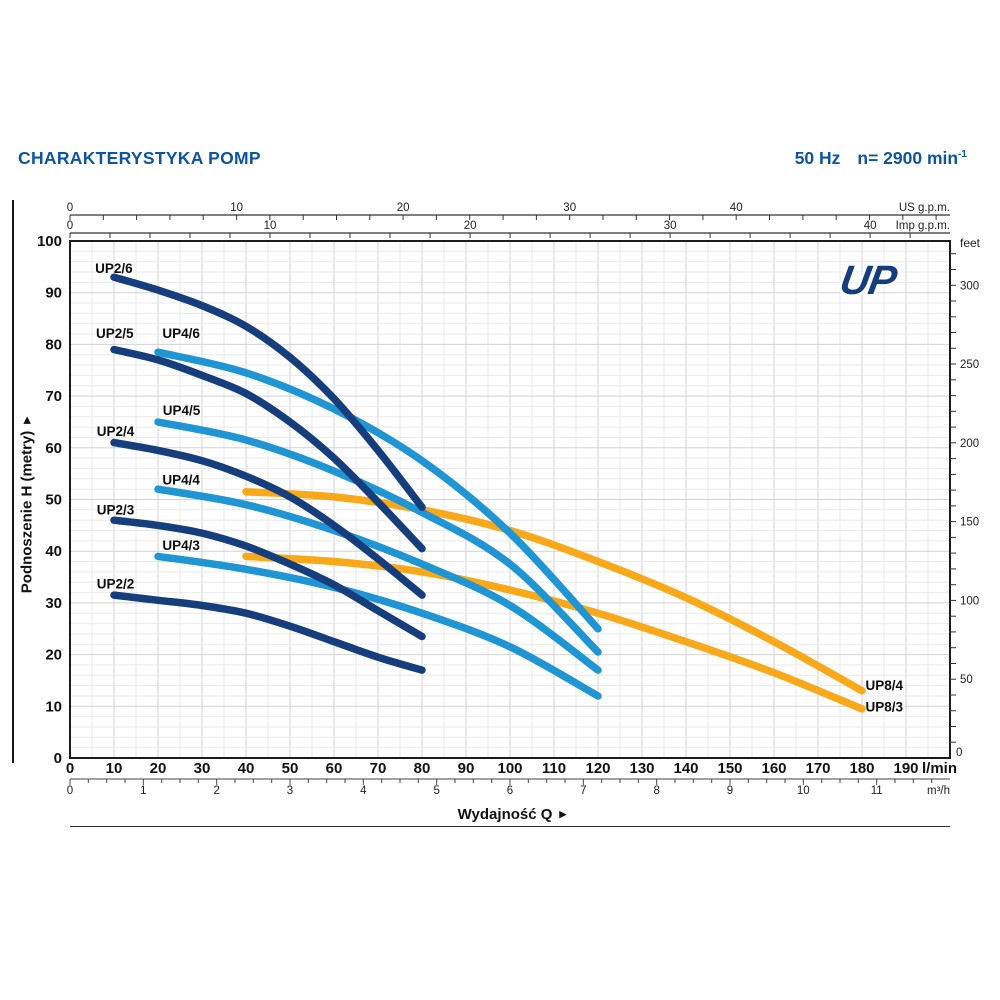  I want to click on curve-UP8/4, so click(554, 591).